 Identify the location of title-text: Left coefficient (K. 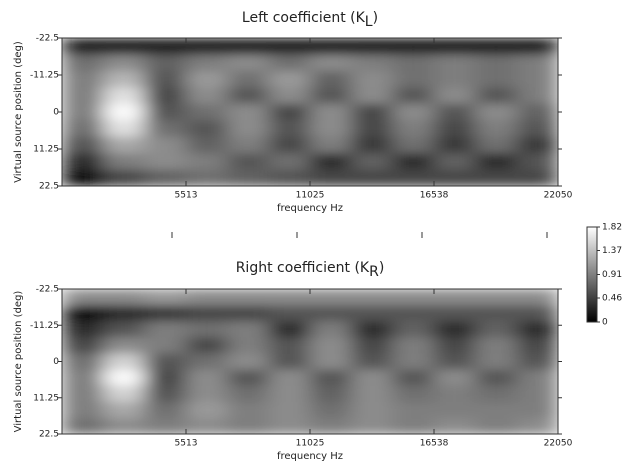
(304, 18).